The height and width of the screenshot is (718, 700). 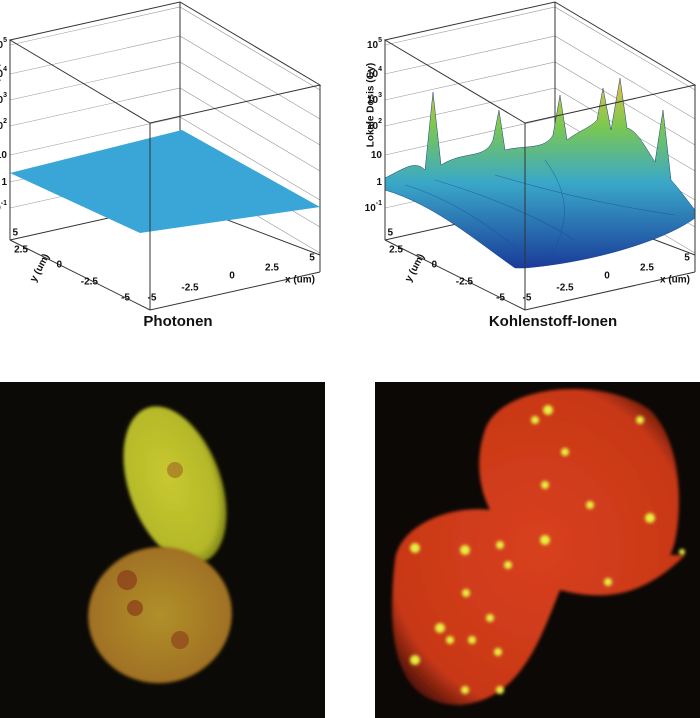 What do you see at coordinates (540, 209) in the screenshot?
I see `dose-surface-detail` at bounding box center [540, 209].